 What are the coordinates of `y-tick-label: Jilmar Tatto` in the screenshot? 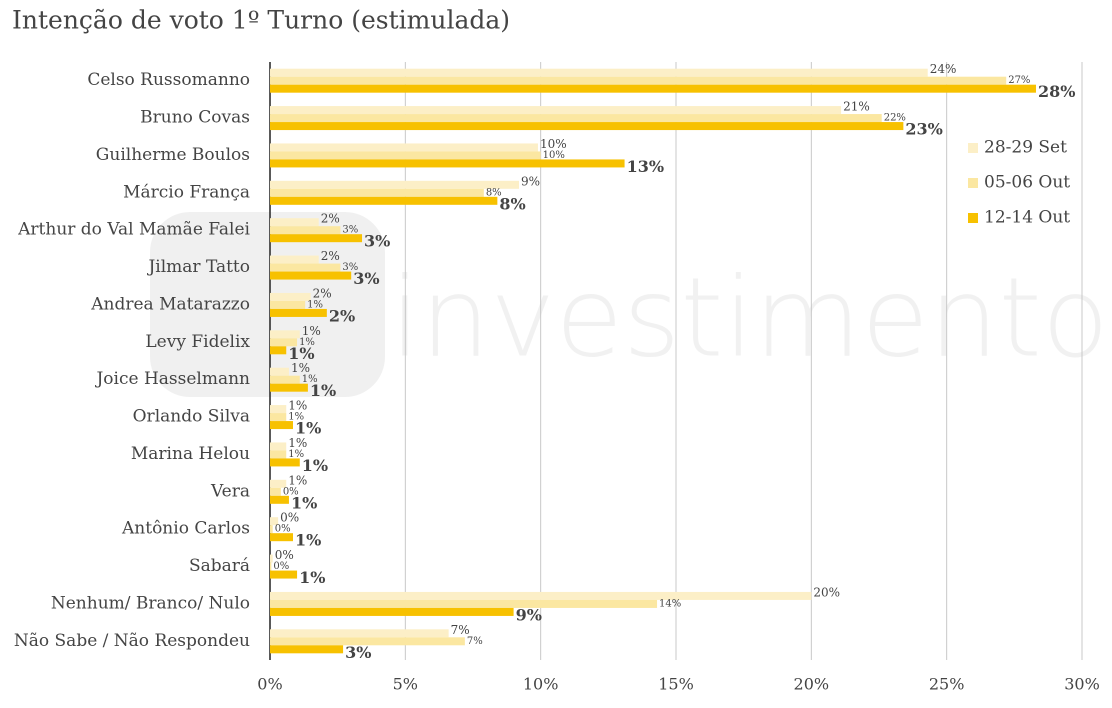 It's located at (198, 267).